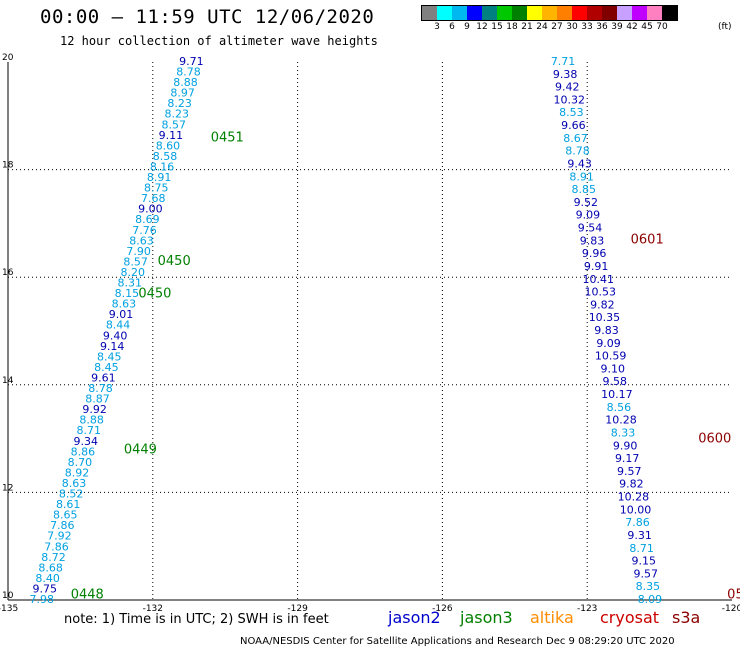 This screenshot has width=740, height=650. Describe the element at coordinates (565, 74) in the screenshot. I see `wave-height-value: 9.38` at that location.